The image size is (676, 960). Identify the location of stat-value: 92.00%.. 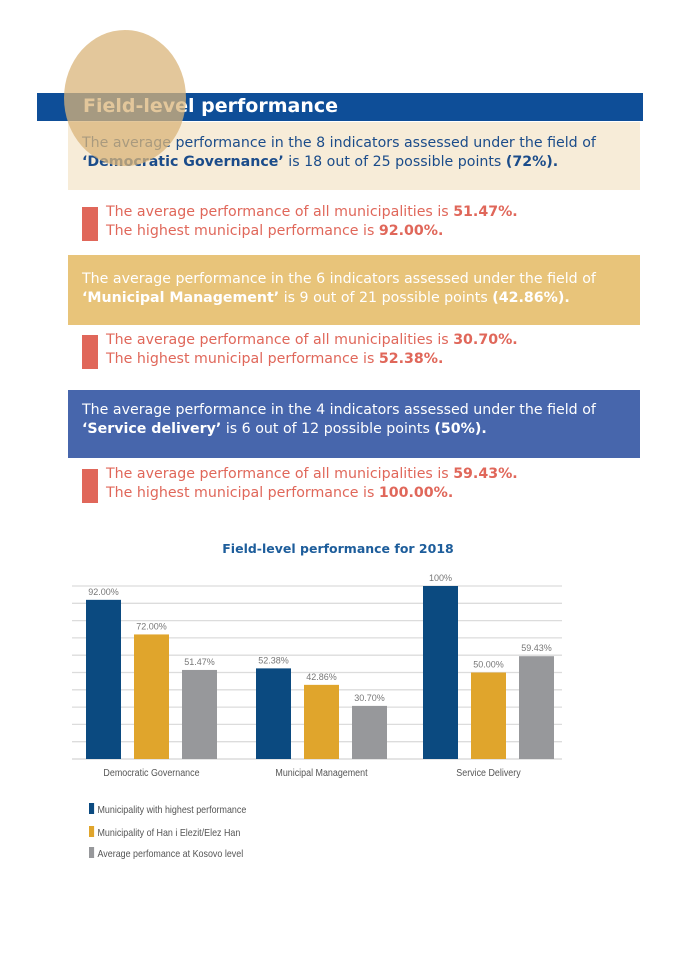
(411, 231).